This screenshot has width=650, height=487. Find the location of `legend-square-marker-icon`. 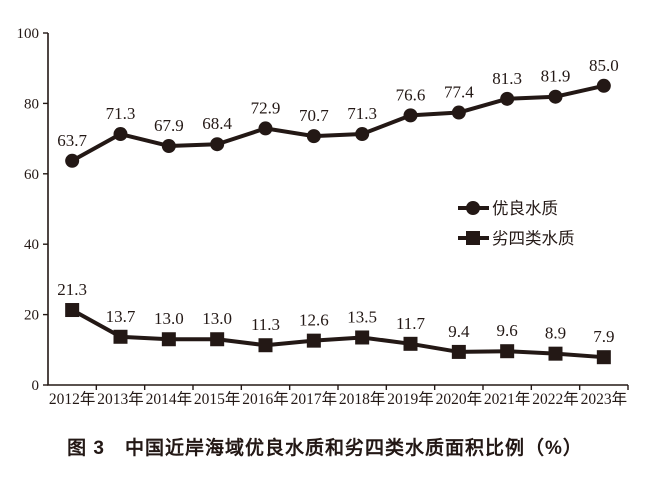

legend-square-marker-icon is located at coordinates (473, 238).